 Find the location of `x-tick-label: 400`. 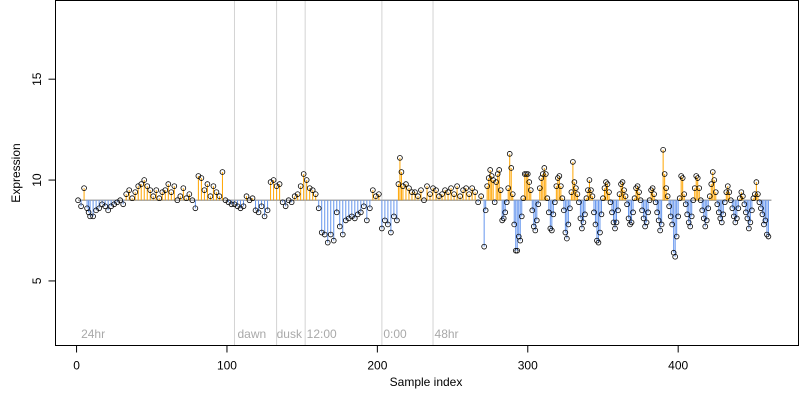

x-tick-label: 400 is located at coordinates (678, 366).